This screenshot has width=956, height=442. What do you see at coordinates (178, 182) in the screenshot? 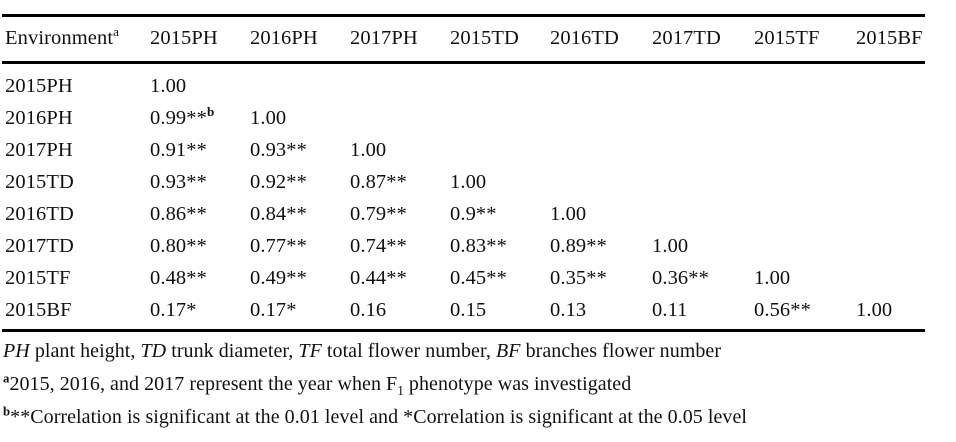
I see `cell-r3-c1: 0.93**` at bounding box center [178, 182].